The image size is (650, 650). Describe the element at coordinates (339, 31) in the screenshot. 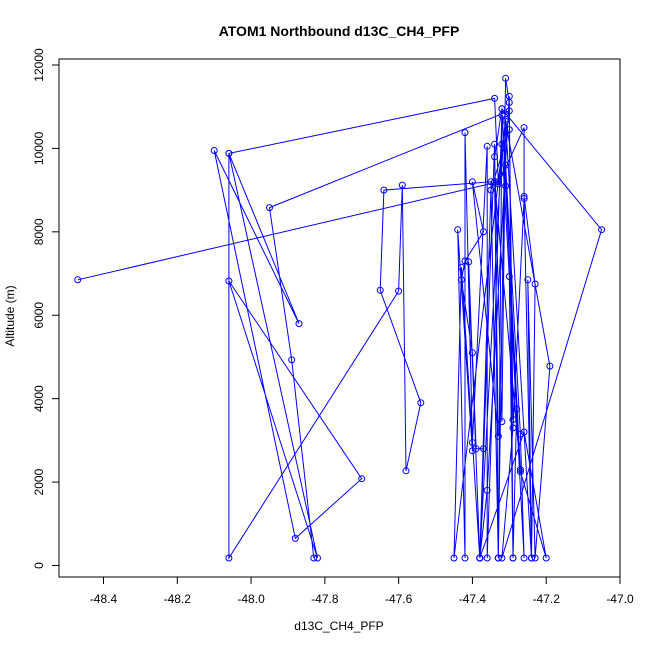

I see `chart-title: ATOM1 Northbound d13C_CH4_PFP` at that location.